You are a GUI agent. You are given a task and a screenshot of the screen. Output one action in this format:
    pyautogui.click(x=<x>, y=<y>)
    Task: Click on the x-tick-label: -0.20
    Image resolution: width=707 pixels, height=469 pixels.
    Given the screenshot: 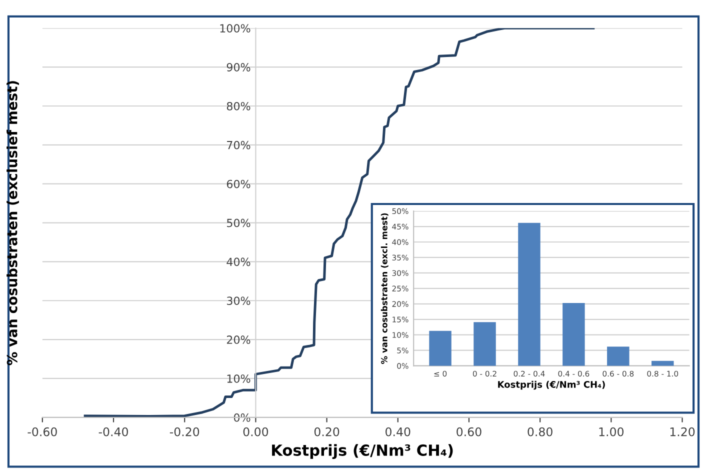 What is the action you would take?
    pyautogui.click(x=185, y=431)
    